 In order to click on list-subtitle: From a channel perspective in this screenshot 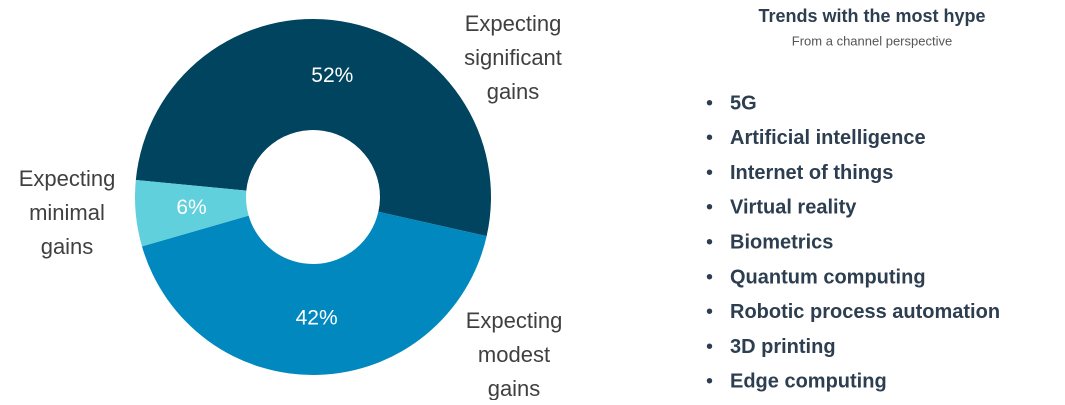, I will do `click(872, 40)`.